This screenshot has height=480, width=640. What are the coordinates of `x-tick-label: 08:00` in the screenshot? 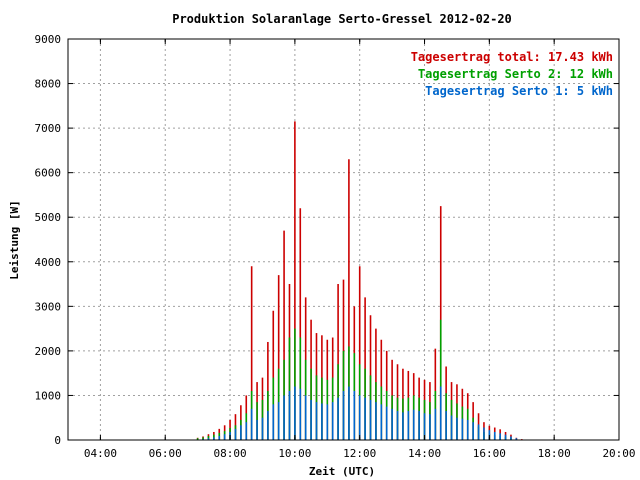 It's located at (229, 453).